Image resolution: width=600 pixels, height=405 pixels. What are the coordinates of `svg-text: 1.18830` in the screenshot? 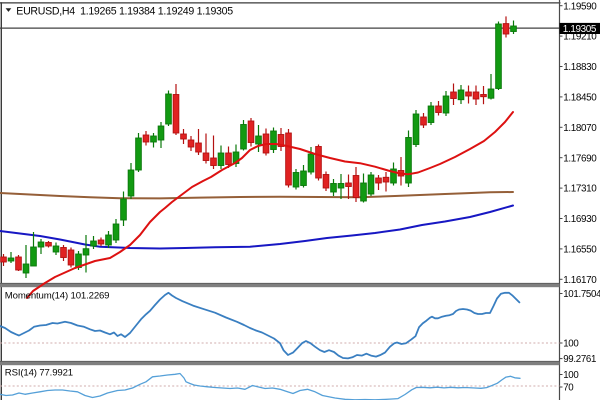 It's located at (580, 67).